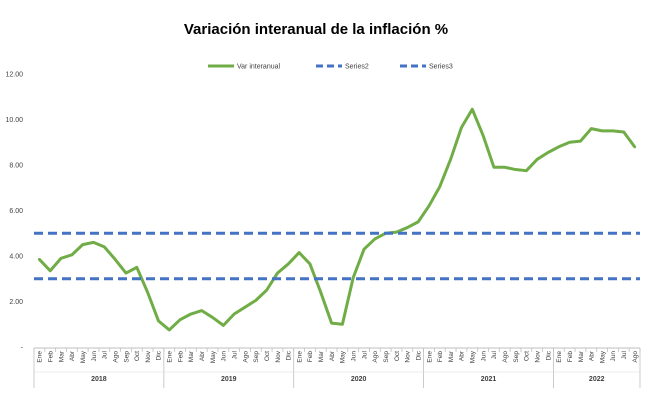 This screenshot has width=652, height=406. Describe the element at coordinates (316, 29) in the screenshot. I see `chart-title: Variación interanual de la inflación %` at that location.